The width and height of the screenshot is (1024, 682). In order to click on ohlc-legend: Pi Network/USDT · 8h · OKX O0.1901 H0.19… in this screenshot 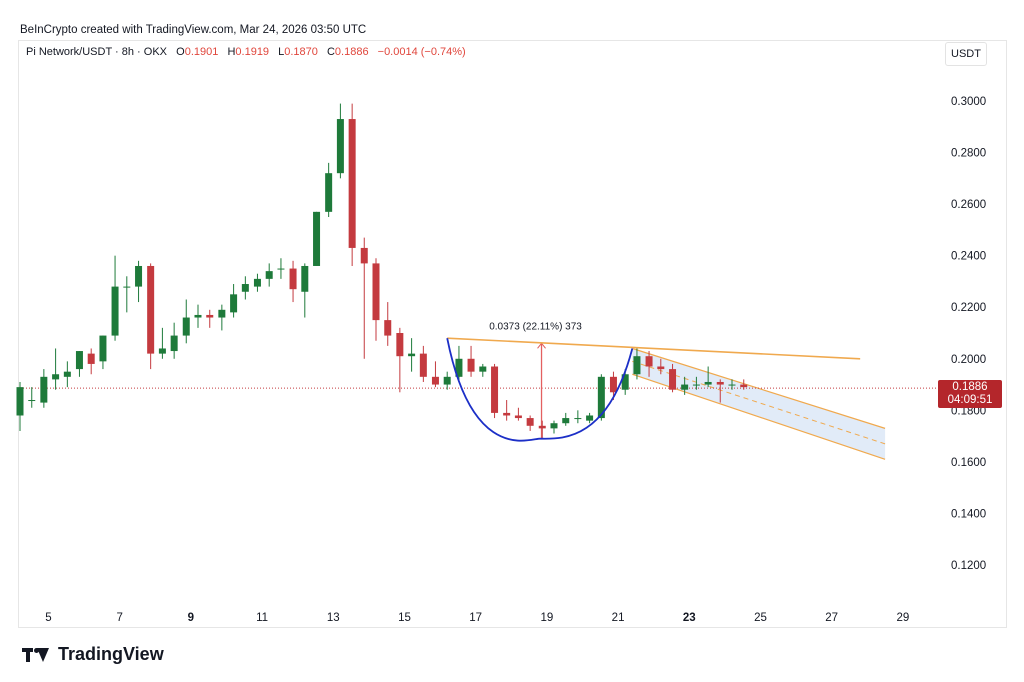, I will do `click(249, 52)`.